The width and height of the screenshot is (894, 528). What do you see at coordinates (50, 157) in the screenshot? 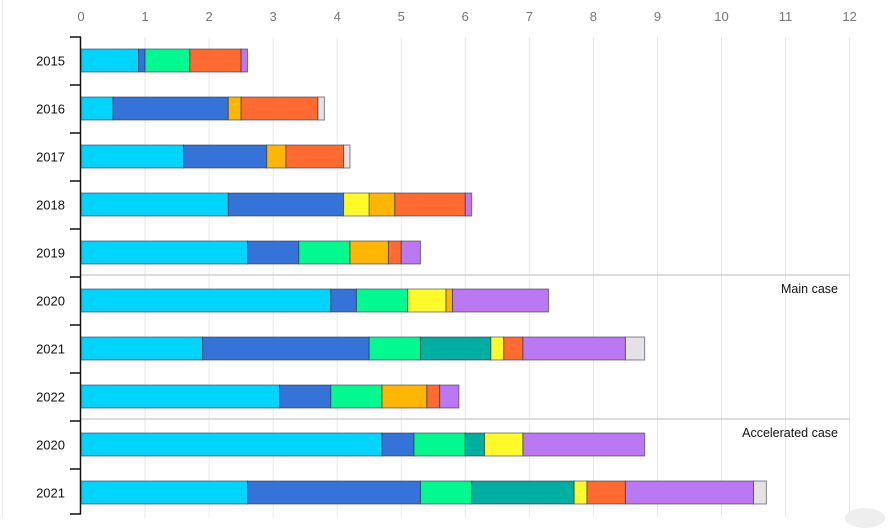
I see `category-label: 2017` at bounding box center [50, 157].